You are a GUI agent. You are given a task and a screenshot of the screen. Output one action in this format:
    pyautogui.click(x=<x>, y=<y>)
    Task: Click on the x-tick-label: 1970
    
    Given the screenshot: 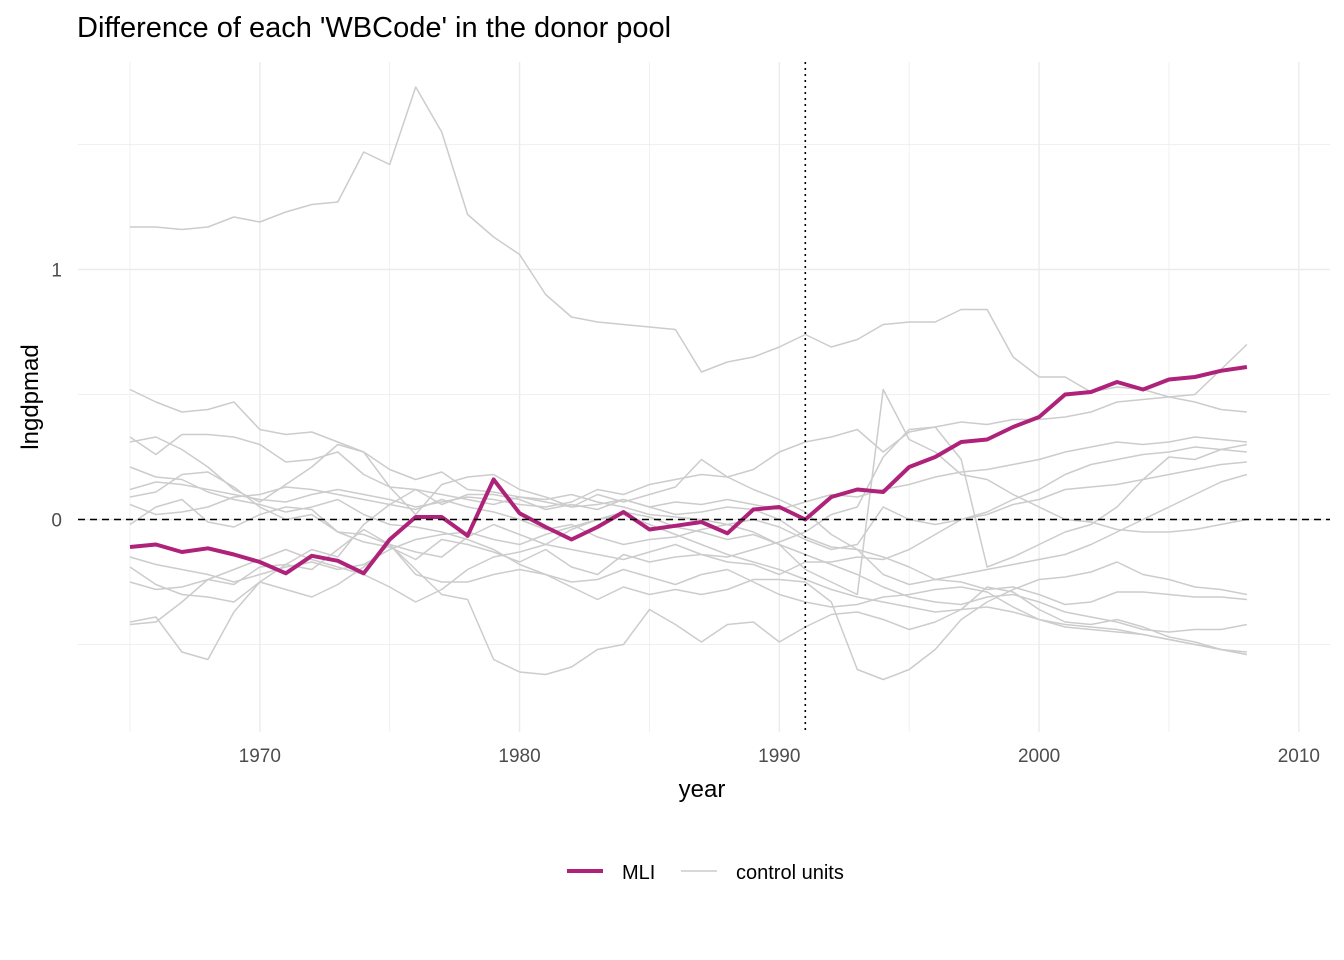 What is the action you would take?
    pyautogui.click(x=260, y=756)
    